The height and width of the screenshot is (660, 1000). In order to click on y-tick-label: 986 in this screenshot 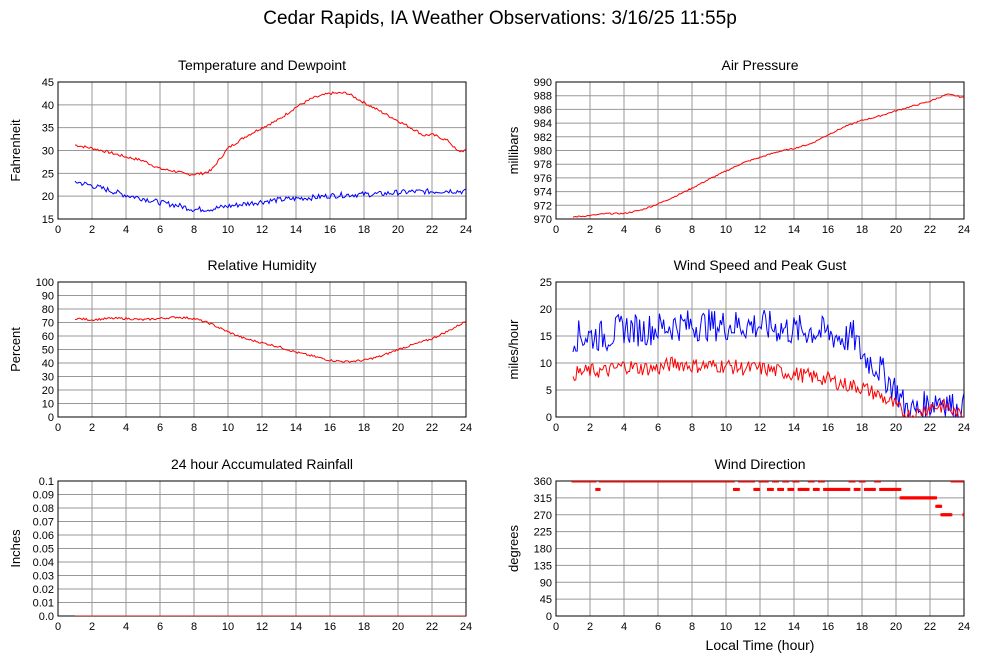, I will do `click(543, 110)`.